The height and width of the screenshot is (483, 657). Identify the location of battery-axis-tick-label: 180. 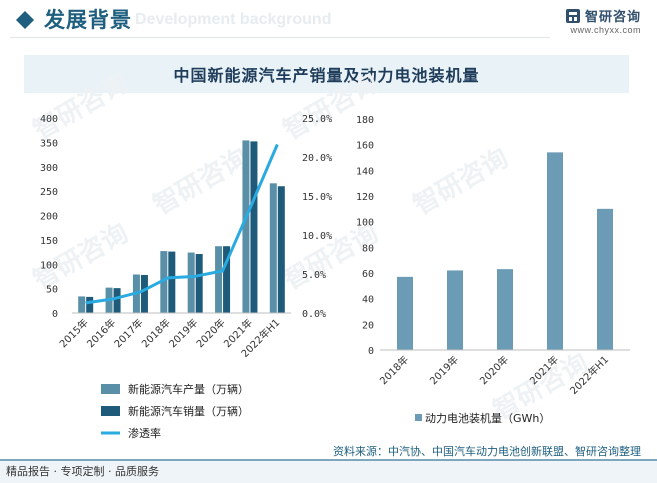
(365, 120).